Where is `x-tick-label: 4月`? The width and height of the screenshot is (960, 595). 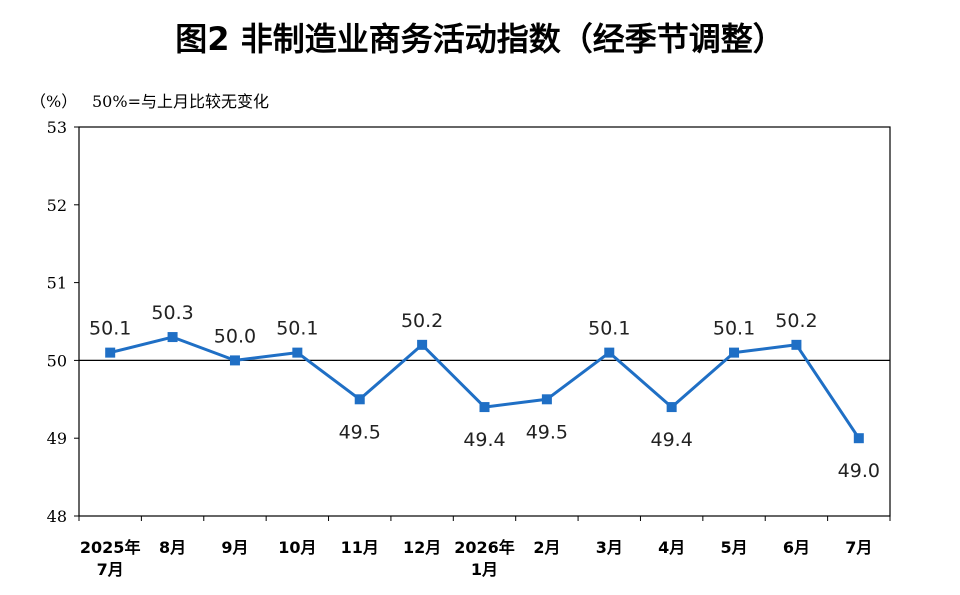
x-tick-label: 4月 is located at coordinates (671, 547).